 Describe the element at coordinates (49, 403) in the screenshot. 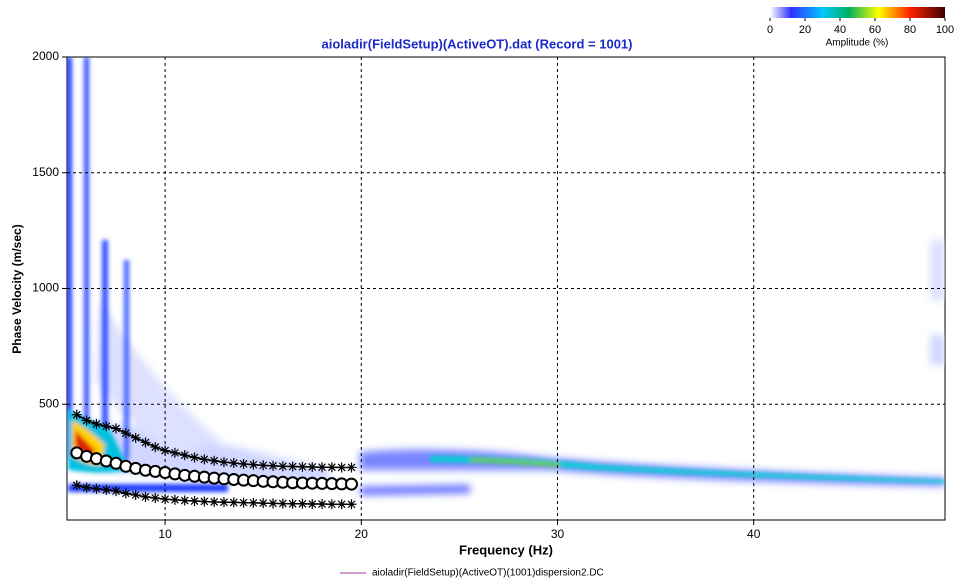

I see `y-tick-label: 500` at that location.